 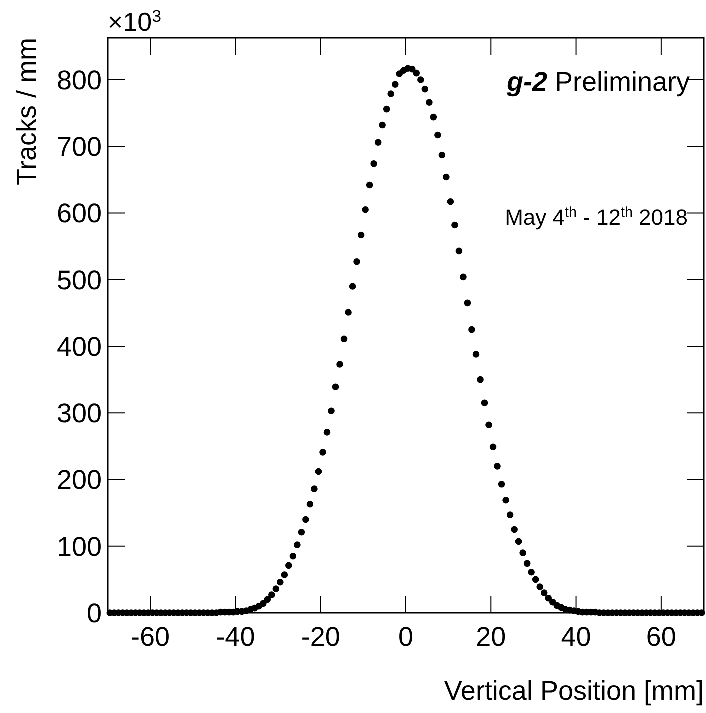 What do you see at coordinates (135, 21) in the screenshot?
I see `text: ×10$^{3}$` at bounding box center [135, 21].